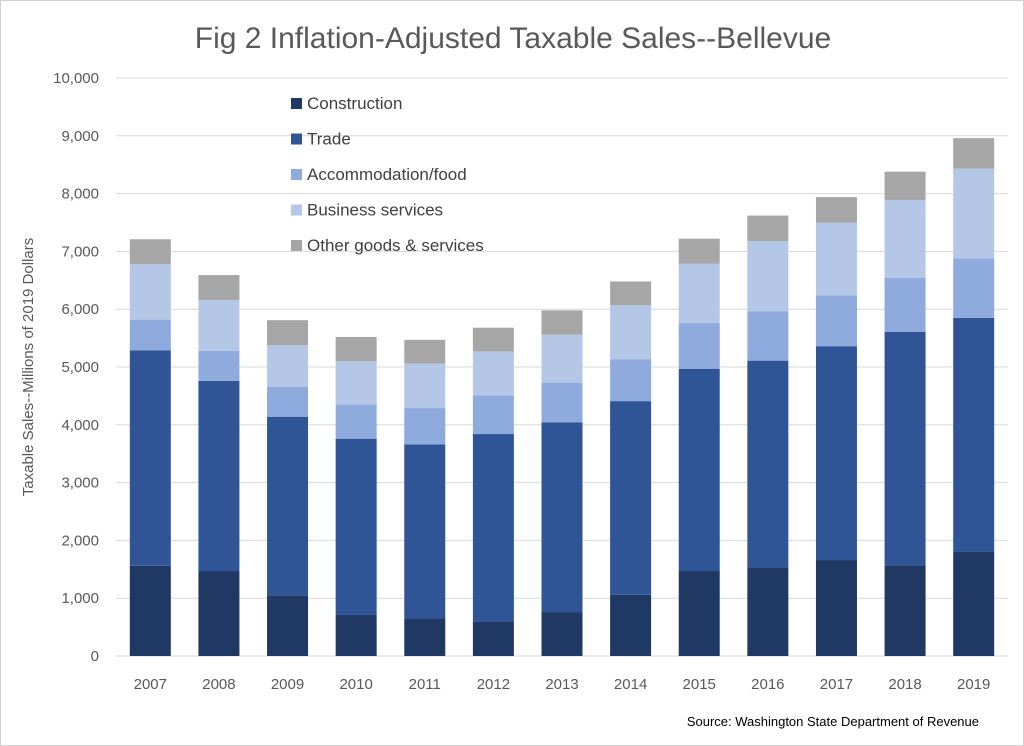 The height and width of the screenshot is (746, 1024). I want to click on y-tick-label: 10,000, so click(76, 78).